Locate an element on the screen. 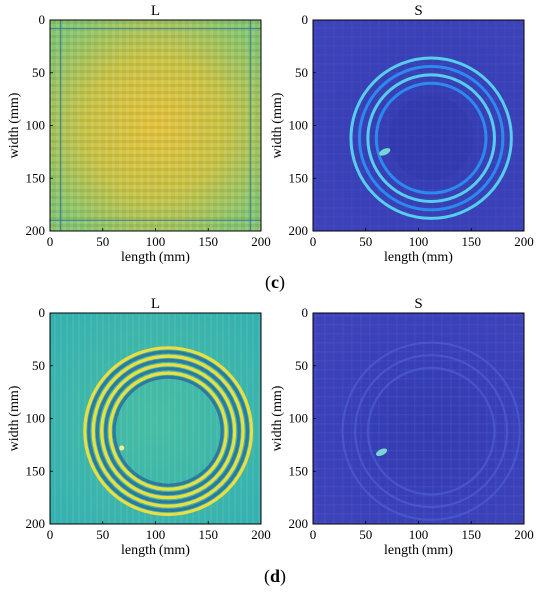 The height and width of the screenshot is (599, 550). panel-label-d: (d) is located at coordinates (274, 576).